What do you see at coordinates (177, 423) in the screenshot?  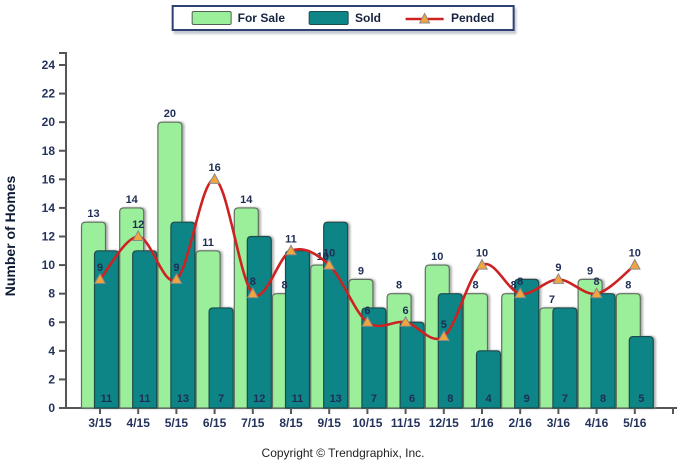 I see `x-tick-label: 5/15` at bounding box center [177, 423].